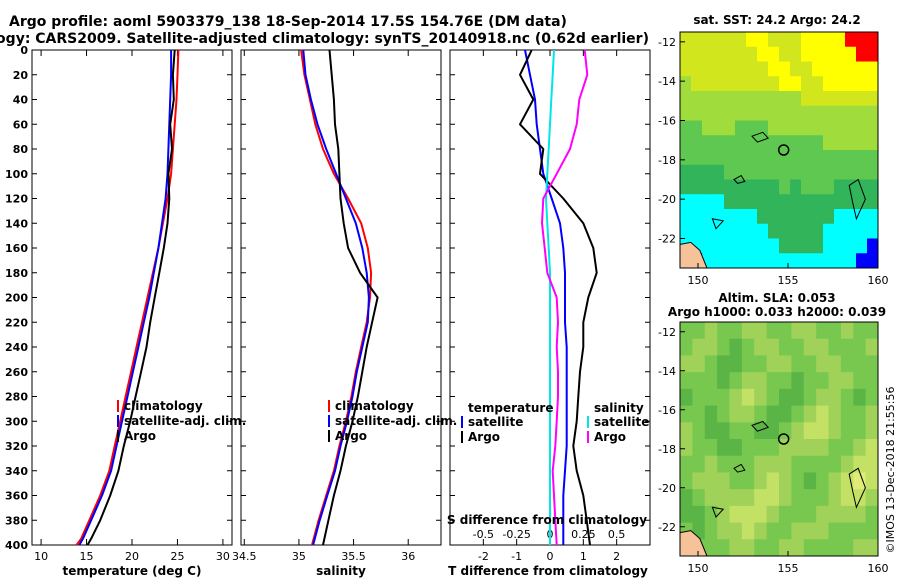 The width and height of the screenshot is (900, 584). What do you see at coordinates (351, 436) in the screenshot?
I see `legend-argo-label: Argo` at bounding box center [351, 436].